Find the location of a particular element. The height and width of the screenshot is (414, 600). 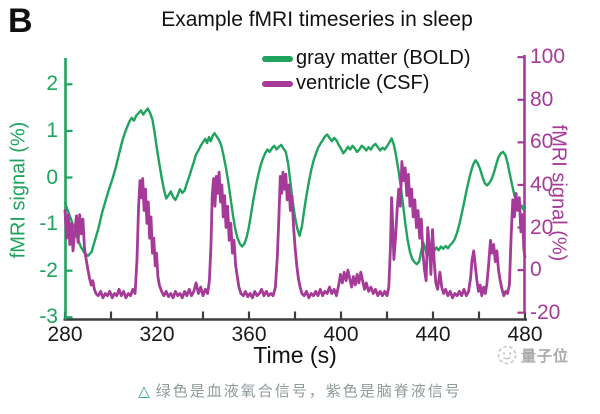

left-tick--3: -3 is located at coordinates (48, 317).